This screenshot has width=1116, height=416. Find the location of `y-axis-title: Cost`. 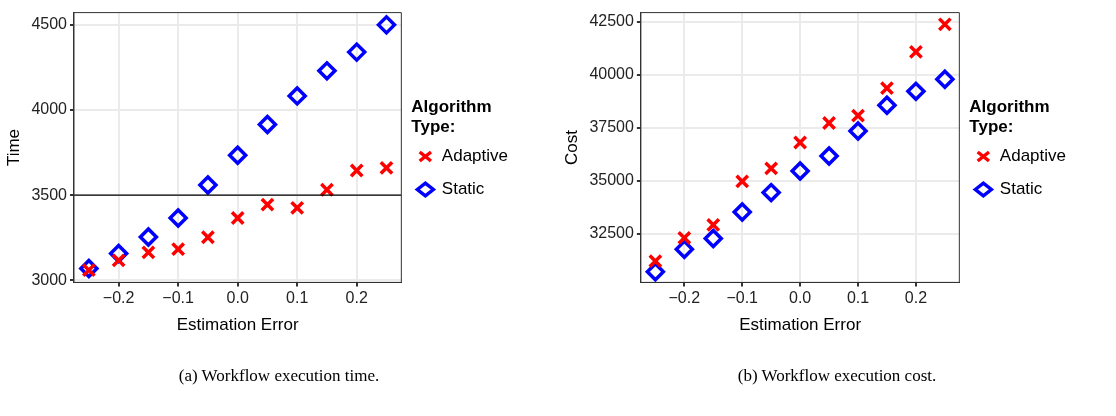

y-axis-title: Cost is located at coordinates (571, 147).